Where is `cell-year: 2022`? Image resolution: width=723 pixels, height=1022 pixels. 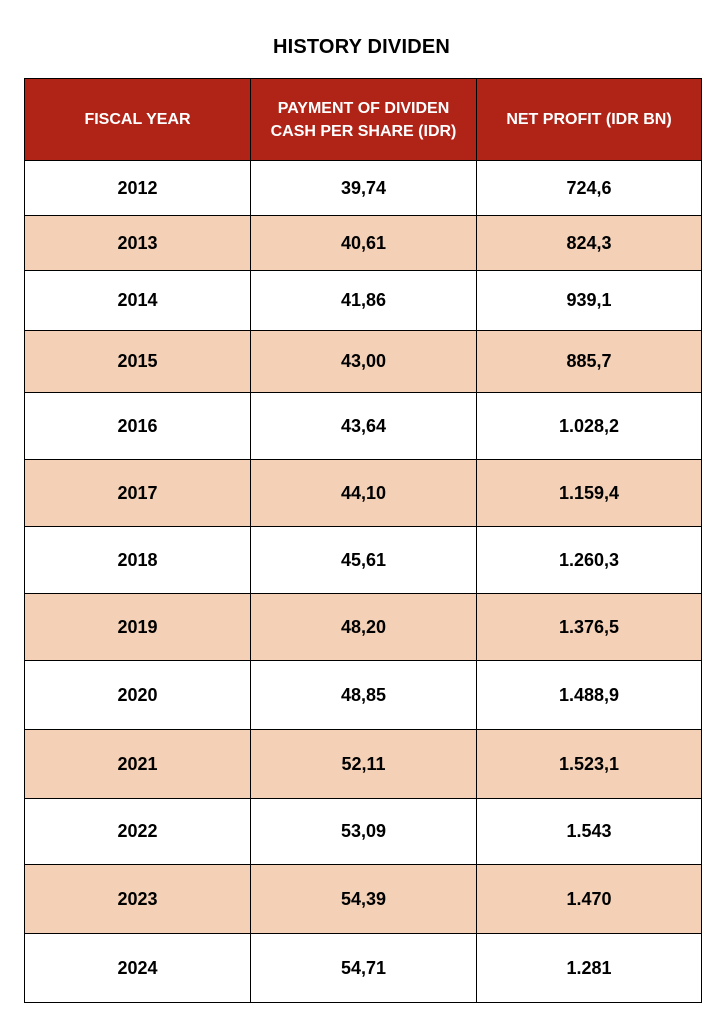 cell-year: 2022 is located at coordinates (137, 831).